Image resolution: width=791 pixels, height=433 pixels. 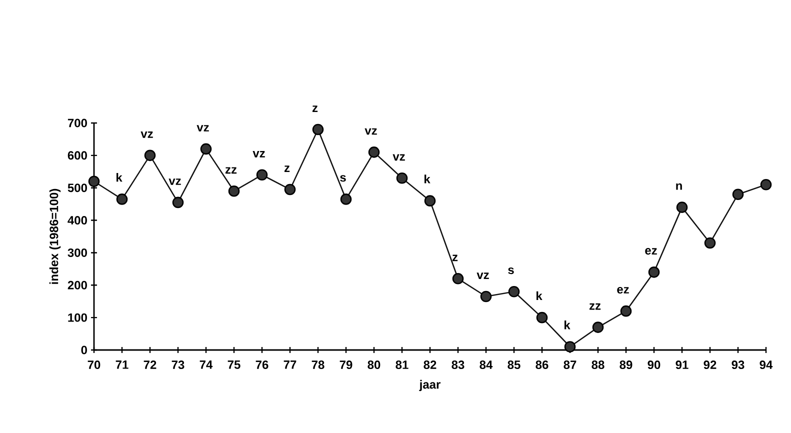 What do you see at coordinates (55, 236) in the screenshot?
I see `y-axis-title: index (1986=100)` at bounding box center [55, 236].